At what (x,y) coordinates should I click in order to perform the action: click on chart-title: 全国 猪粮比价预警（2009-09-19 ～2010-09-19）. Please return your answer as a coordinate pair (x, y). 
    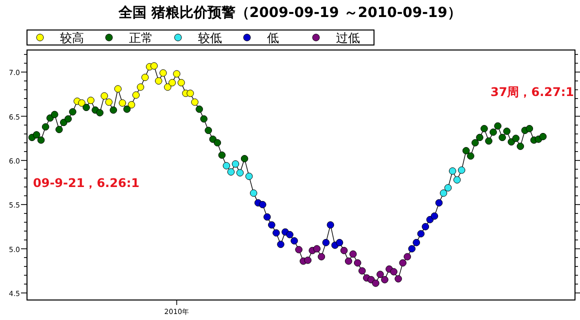
    Looking at the image, I should click on (290, 12).